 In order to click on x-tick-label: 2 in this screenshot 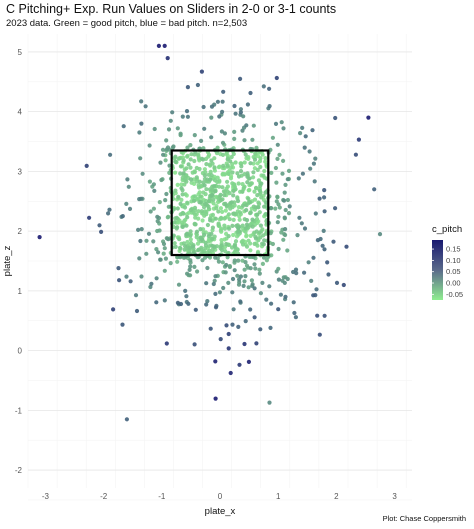, I will do `click(336, 496)`.